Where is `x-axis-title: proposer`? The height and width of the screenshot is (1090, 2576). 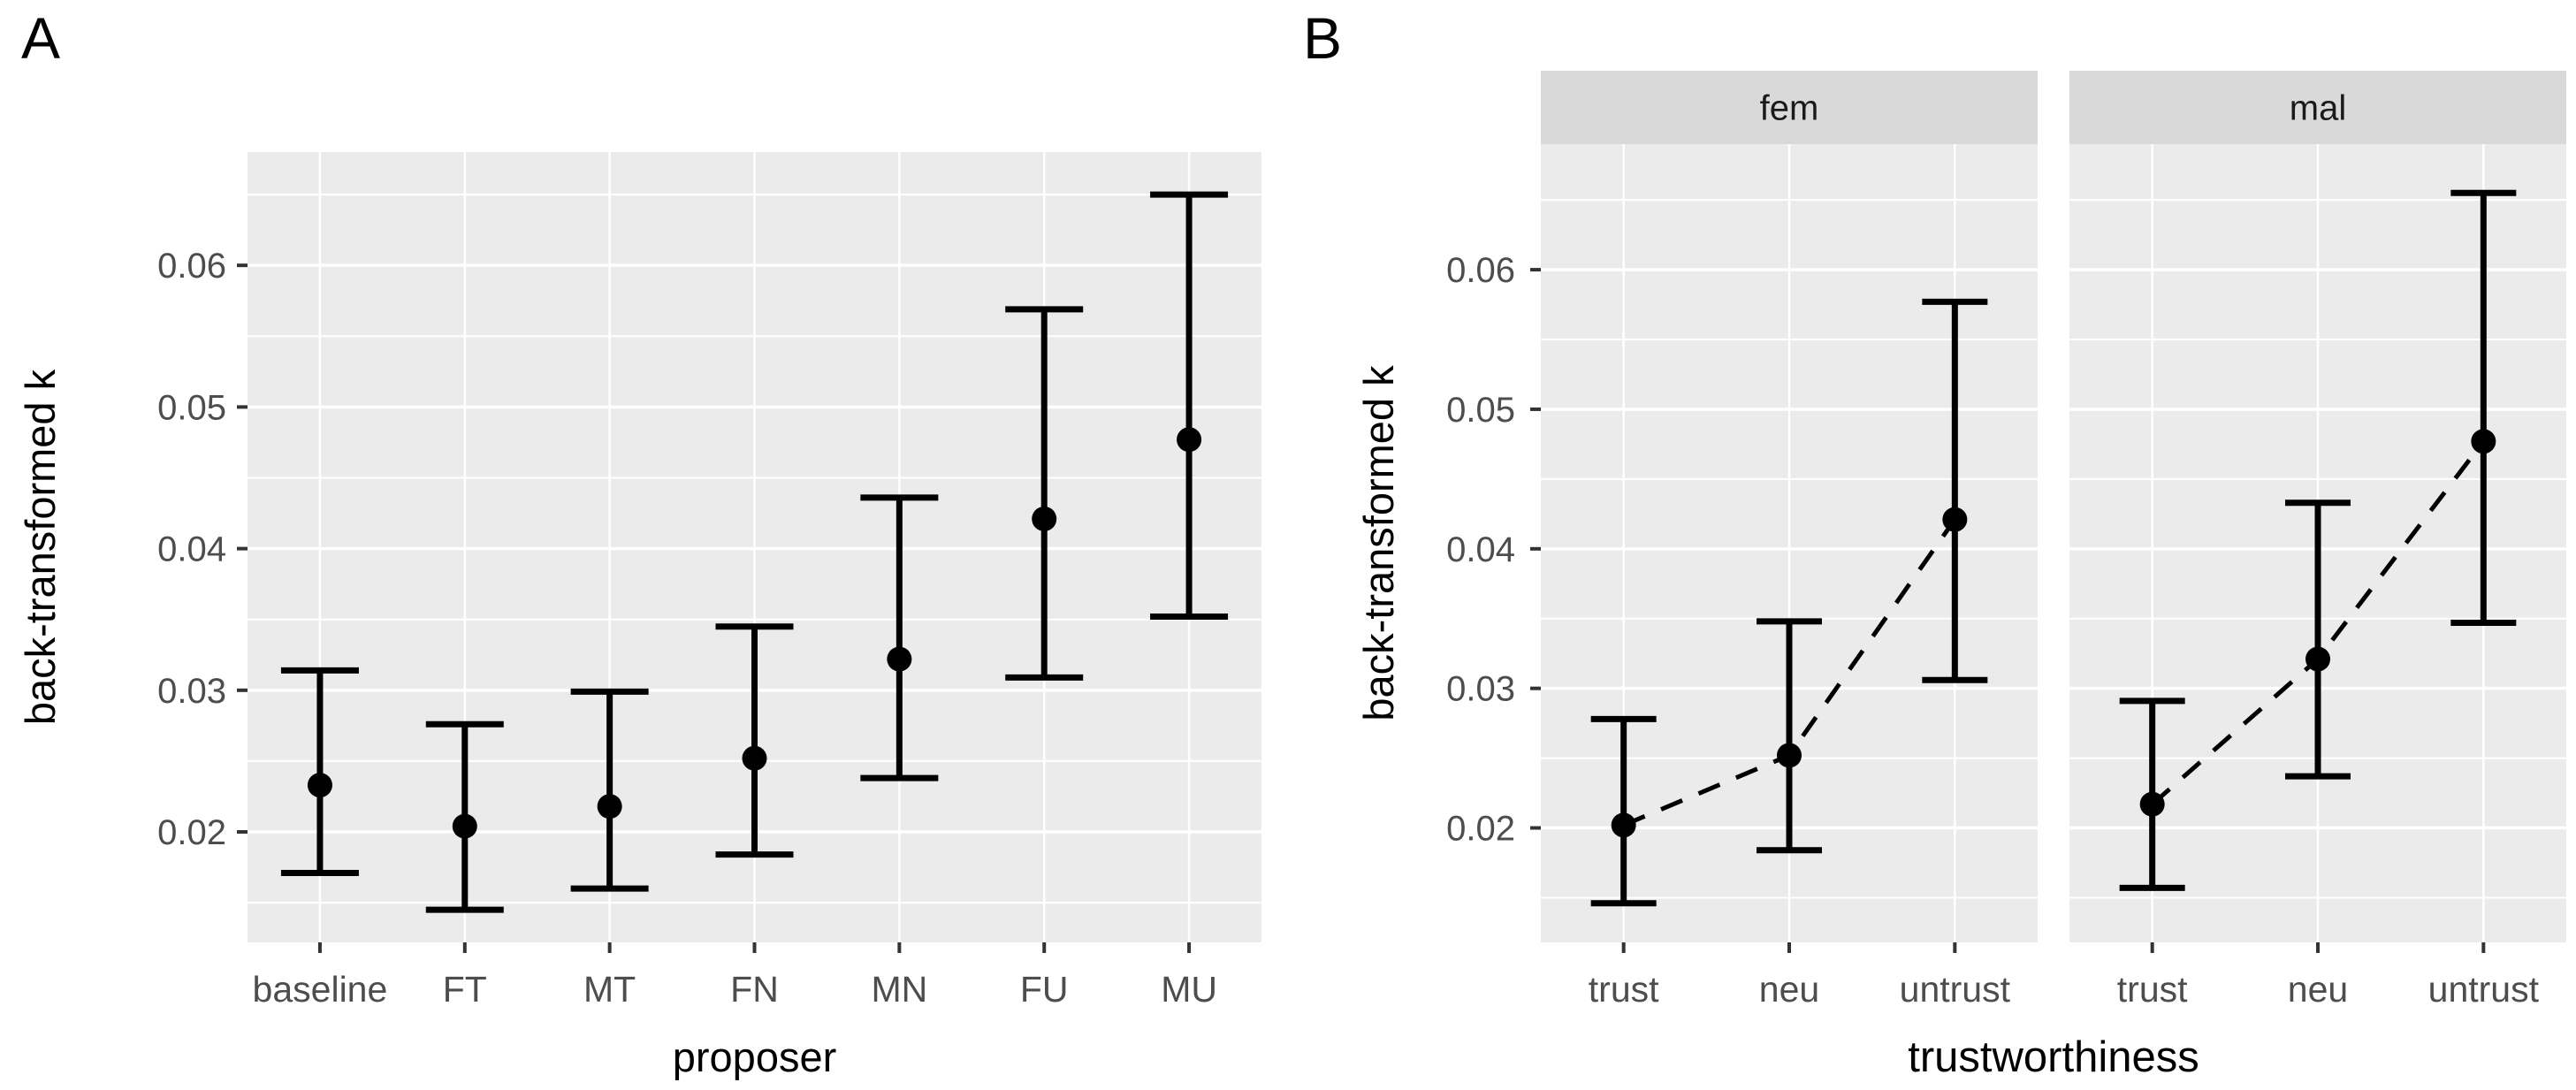 x-axis-title: proposer is located at coordinates (755, 1056).